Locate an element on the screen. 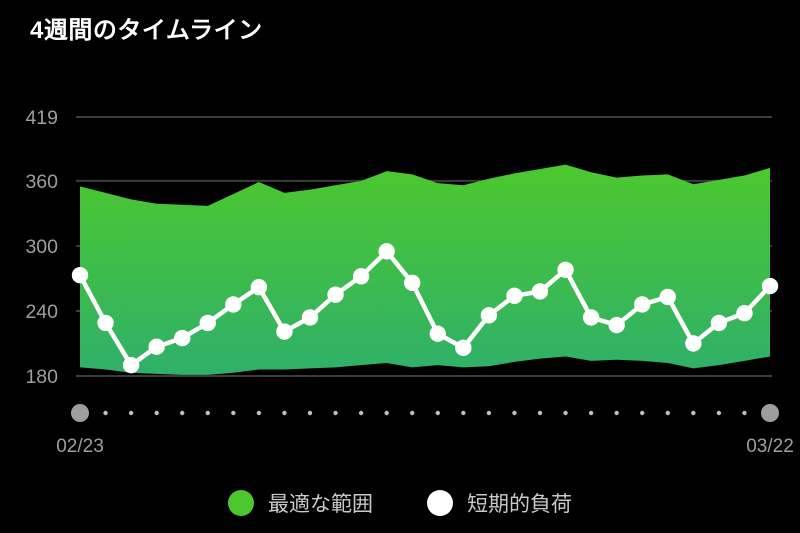 This screenshot has width=800, height=533. legend-label-optimal-range: 最適な範囲 is located at coordinates (320, 504).